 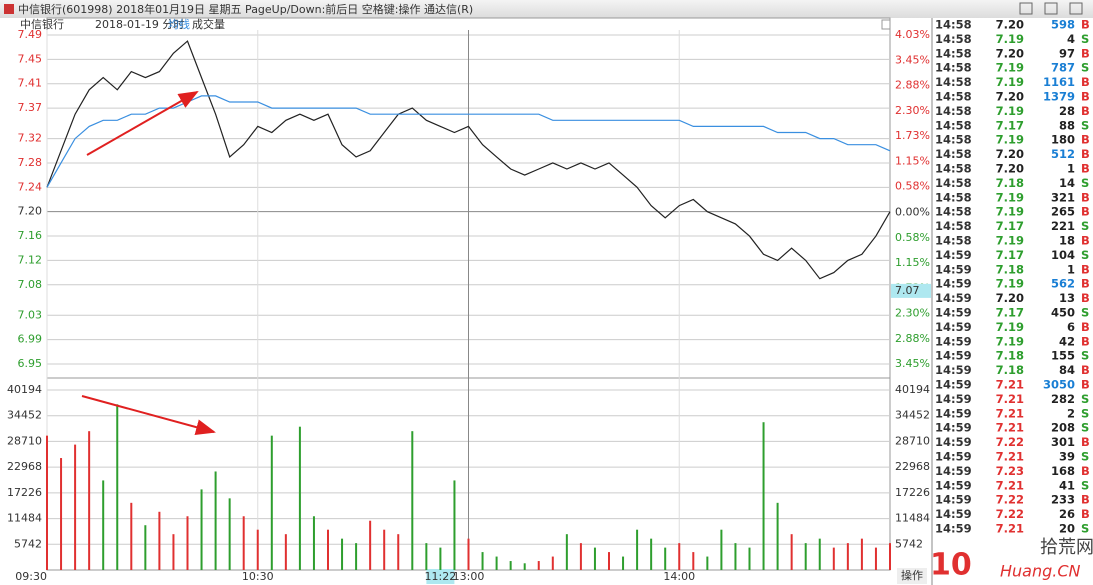 I want to click on y-tick-label: 7.08, so click(x=30, y=284).